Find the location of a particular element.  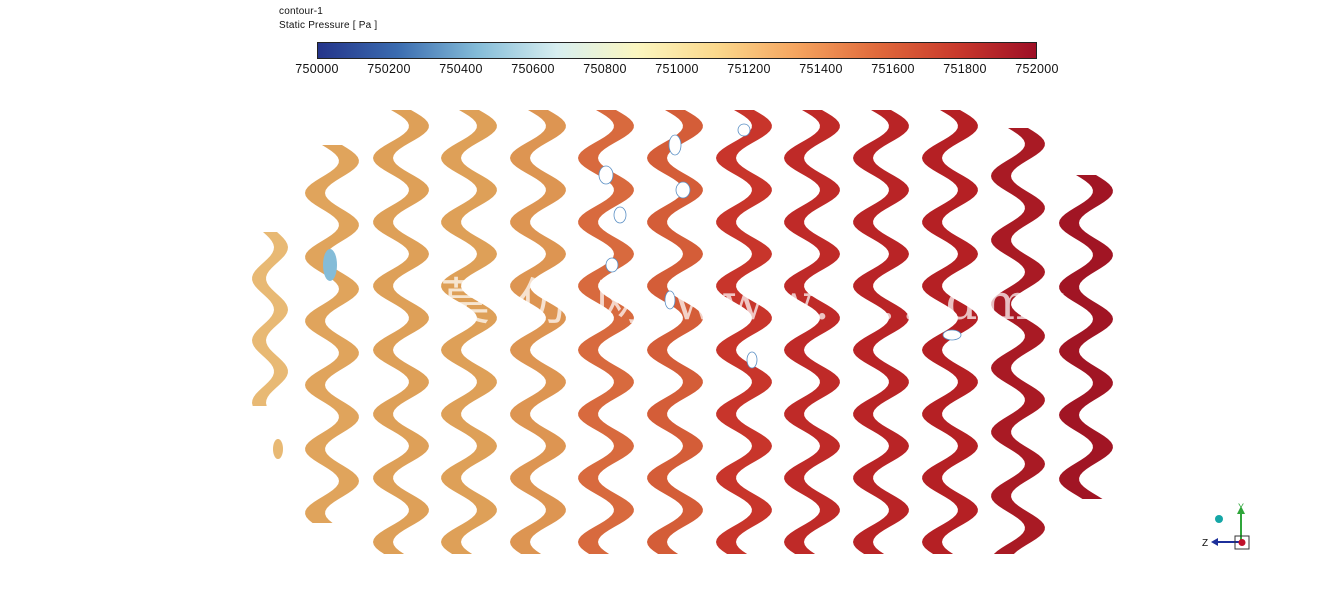

y-axis-arrow is located at coordinates (1241, 510).